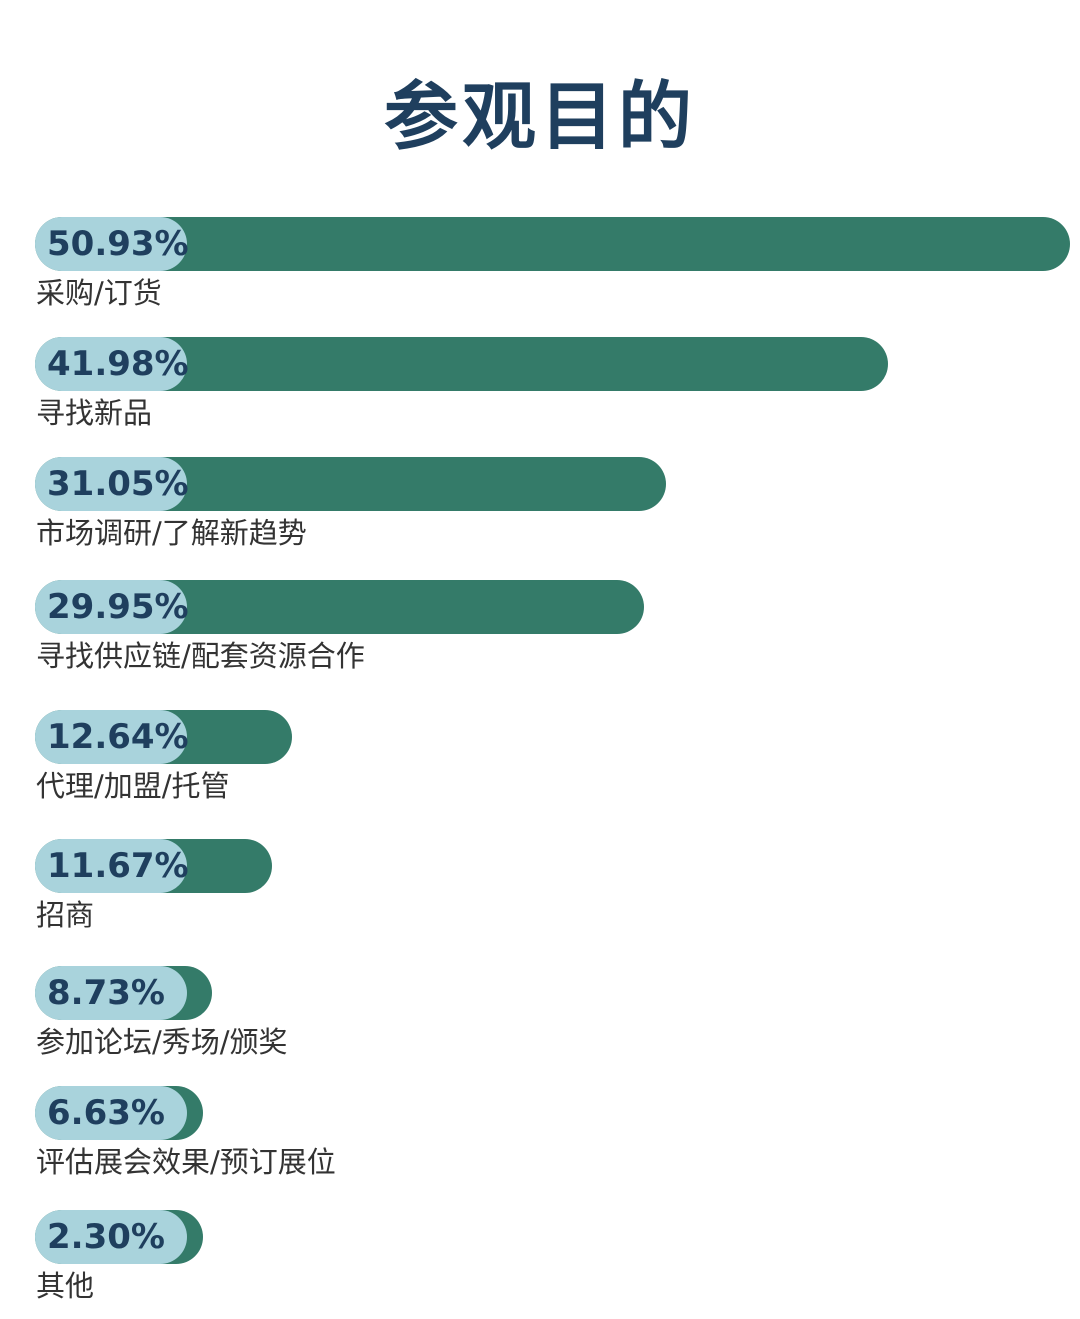  What do you see at coordinates (118, 866) in the screenshot?
I see `value-label: 11.67%` at bounding box center [118, 866].